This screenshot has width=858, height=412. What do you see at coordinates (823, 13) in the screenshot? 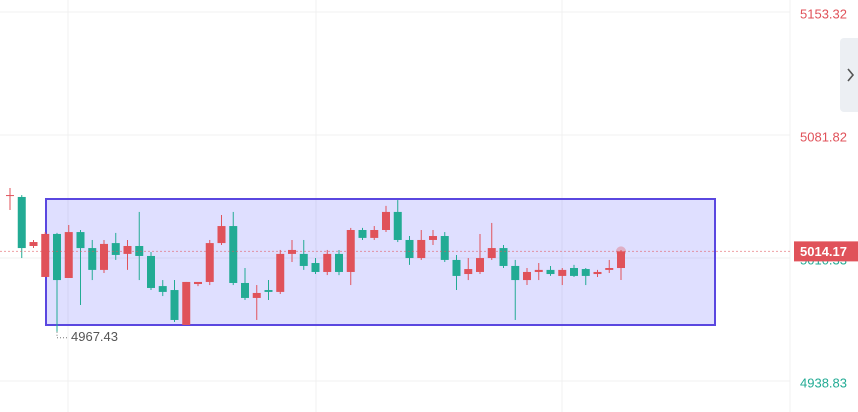
I see `y-tick-label: 5153.32` at bounding box center [823, 13].